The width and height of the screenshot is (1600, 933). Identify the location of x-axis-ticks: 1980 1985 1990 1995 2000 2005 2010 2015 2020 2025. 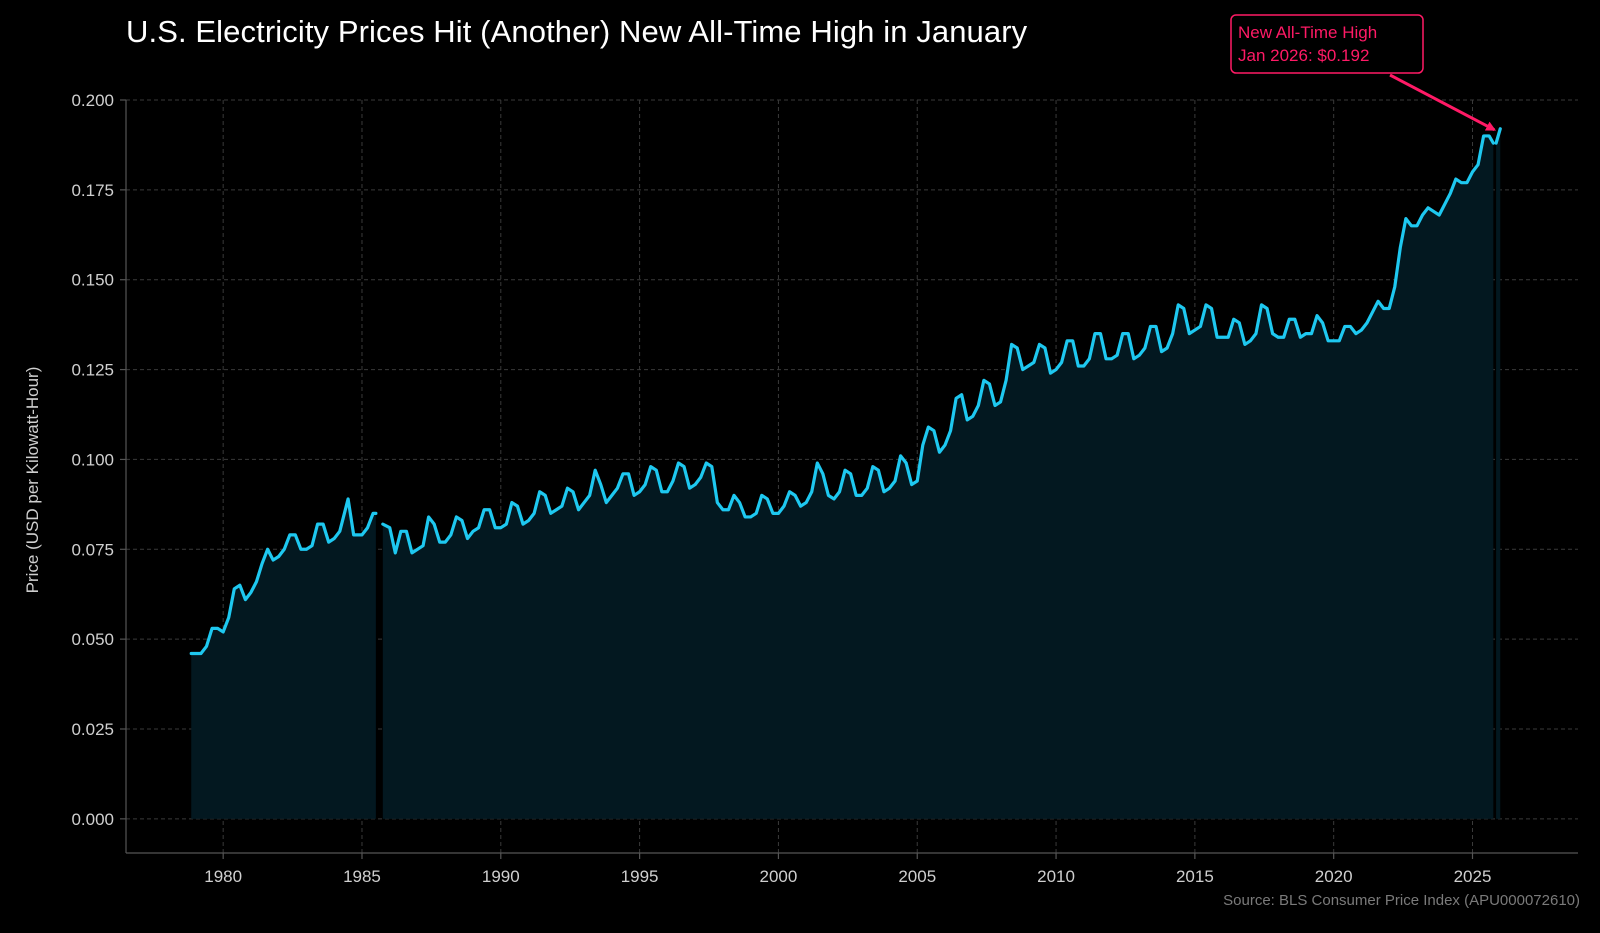
(847, 869).